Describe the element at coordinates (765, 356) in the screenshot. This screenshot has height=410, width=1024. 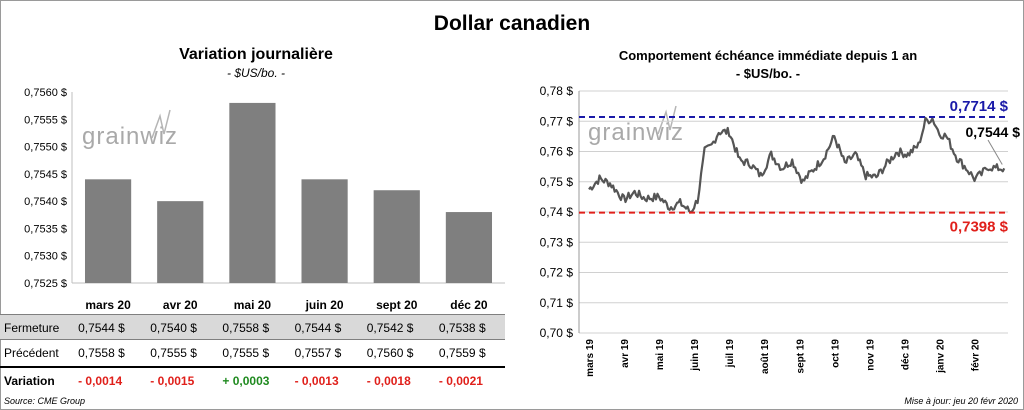
I see `x-tick-label: août 19` at that location.